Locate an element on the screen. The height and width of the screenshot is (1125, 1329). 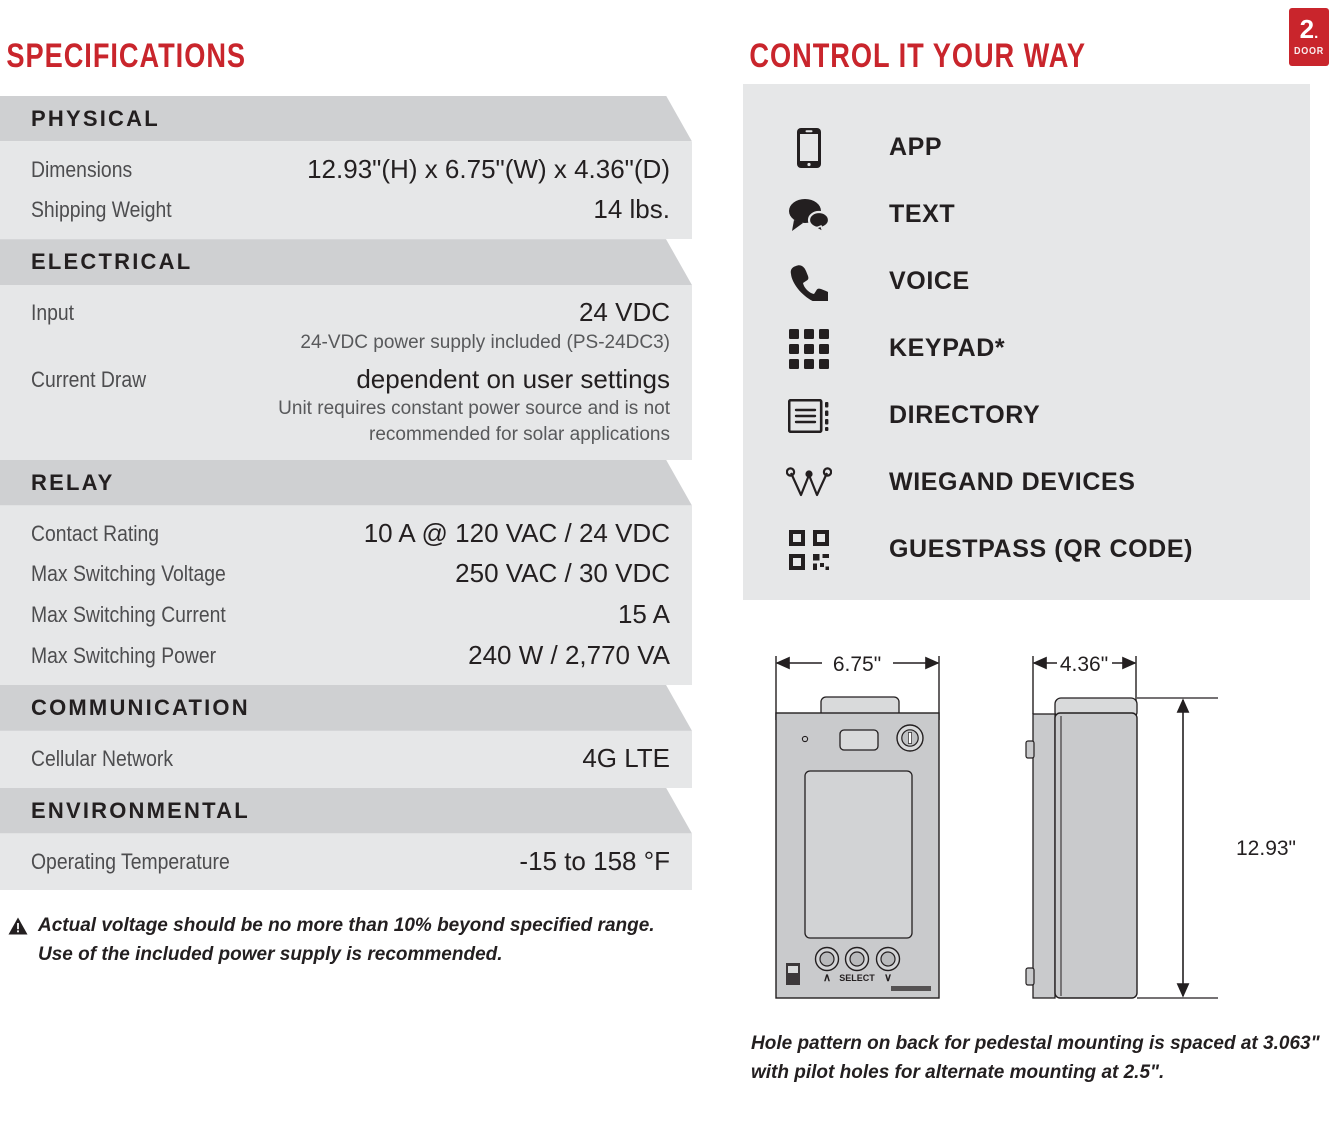
spec-group-header: ELECTRICAL is located at coordinates (350, 262).